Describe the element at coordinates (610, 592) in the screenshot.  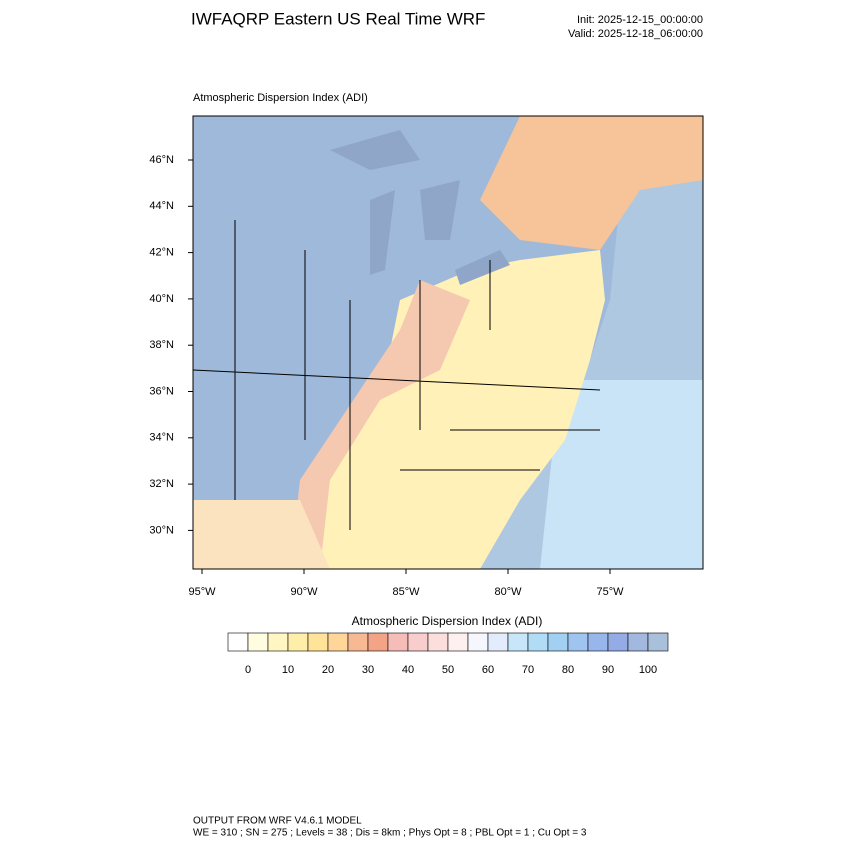
I see `lon-label: 75°W` at that location.